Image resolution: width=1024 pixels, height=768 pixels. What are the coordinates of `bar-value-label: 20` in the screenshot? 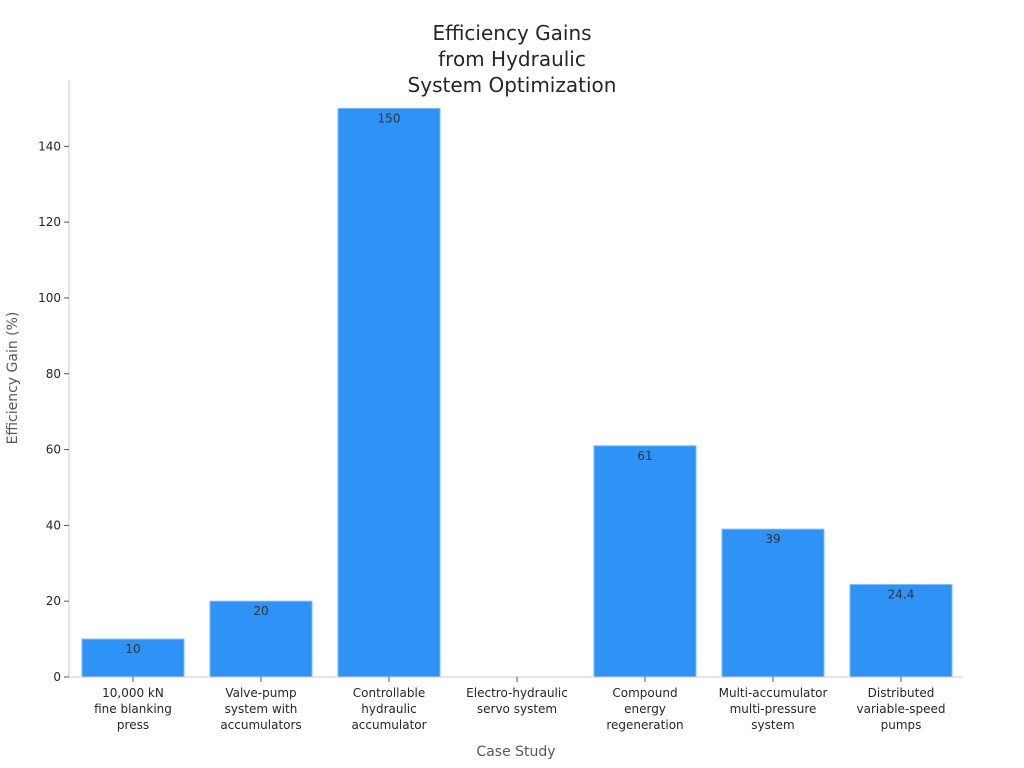 It's located at (260, 611).